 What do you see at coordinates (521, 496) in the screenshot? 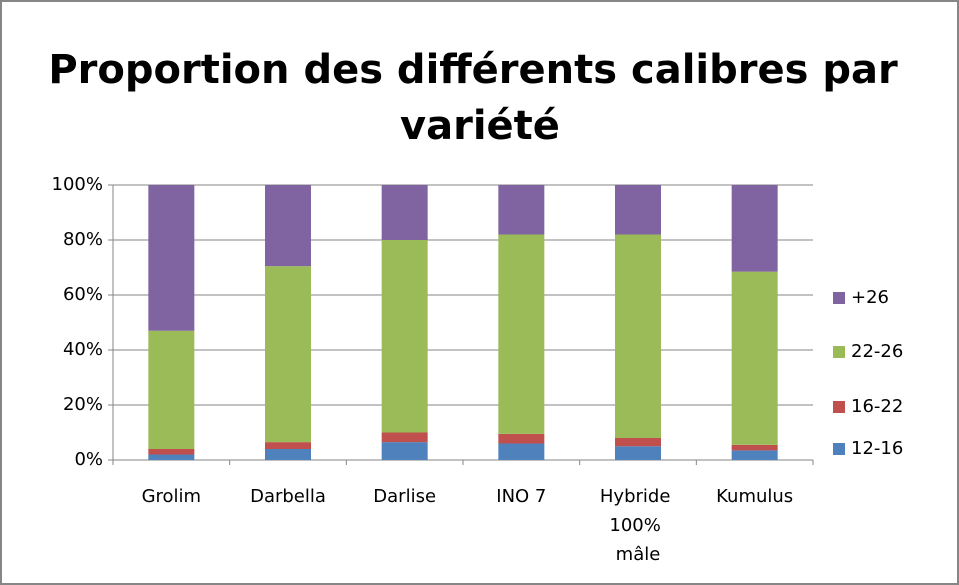
I see `x-tick-label: INO 7` at bounding box center [521, 496].